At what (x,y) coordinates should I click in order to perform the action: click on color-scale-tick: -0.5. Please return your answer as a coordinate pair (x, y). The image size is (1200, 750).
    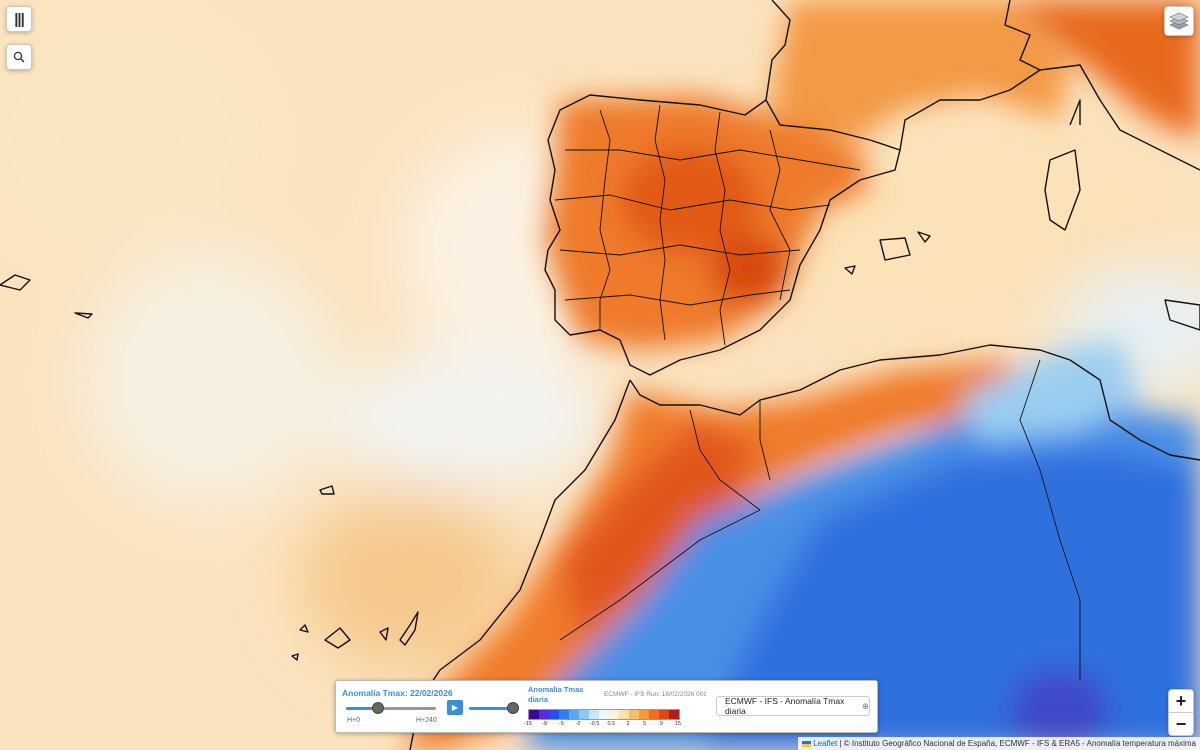
    Looking at the image, I should click on (594, 724).